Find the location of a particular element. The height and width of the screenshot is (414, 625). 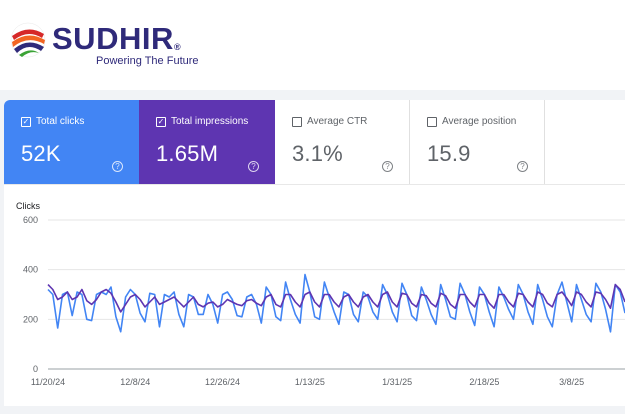

brand-name: SUDHIR is located at coordinates (113, 38).